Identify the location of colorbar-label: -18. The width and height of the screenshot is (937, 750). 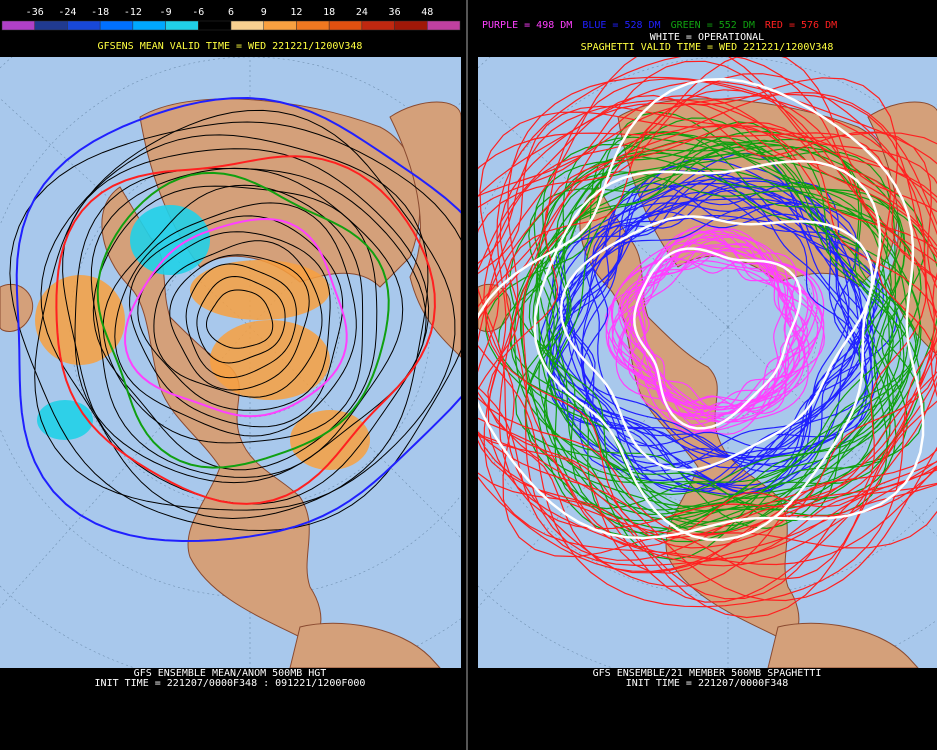
(100, 12).